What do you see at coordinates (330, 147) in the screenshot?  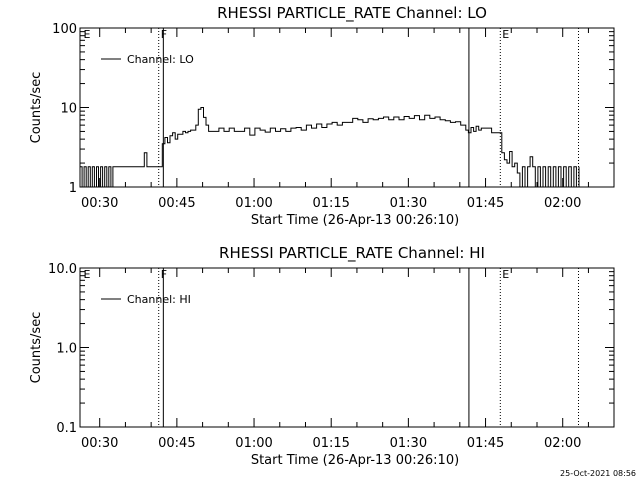 I see `series-line` at bounding box center [330, 147].